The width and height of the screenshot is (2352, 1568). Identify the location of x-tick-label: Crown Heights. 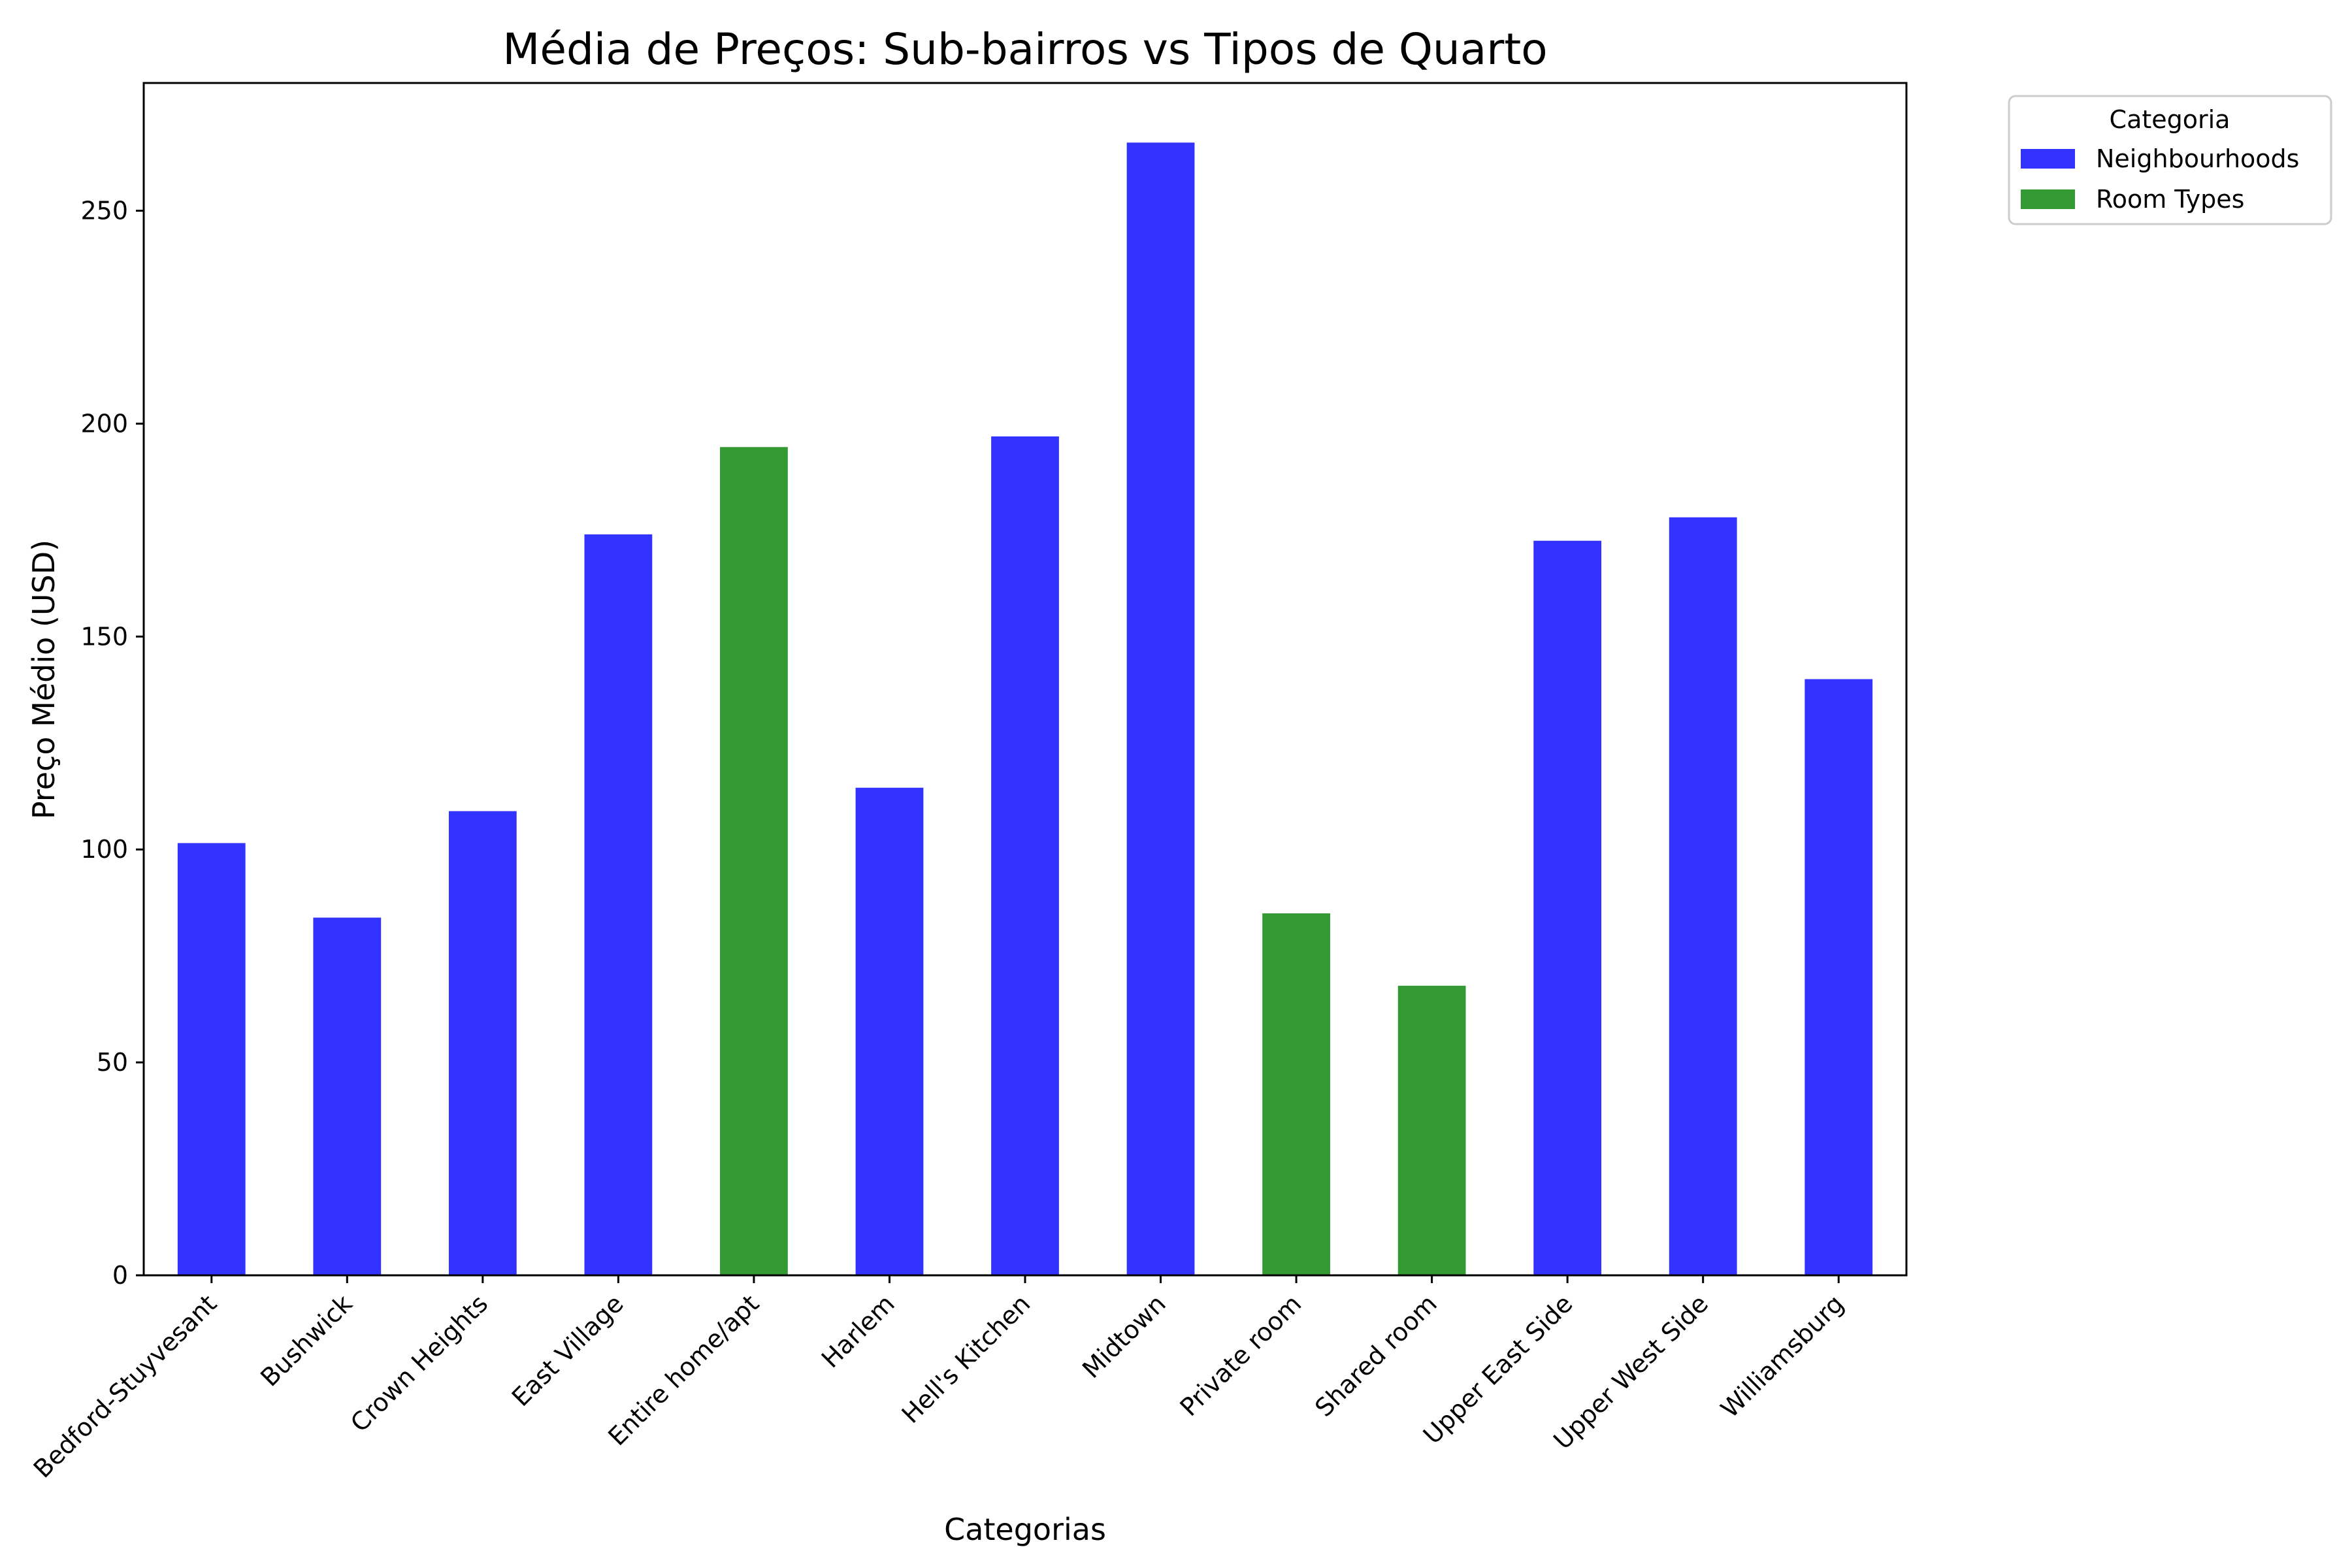
(419, 1363).